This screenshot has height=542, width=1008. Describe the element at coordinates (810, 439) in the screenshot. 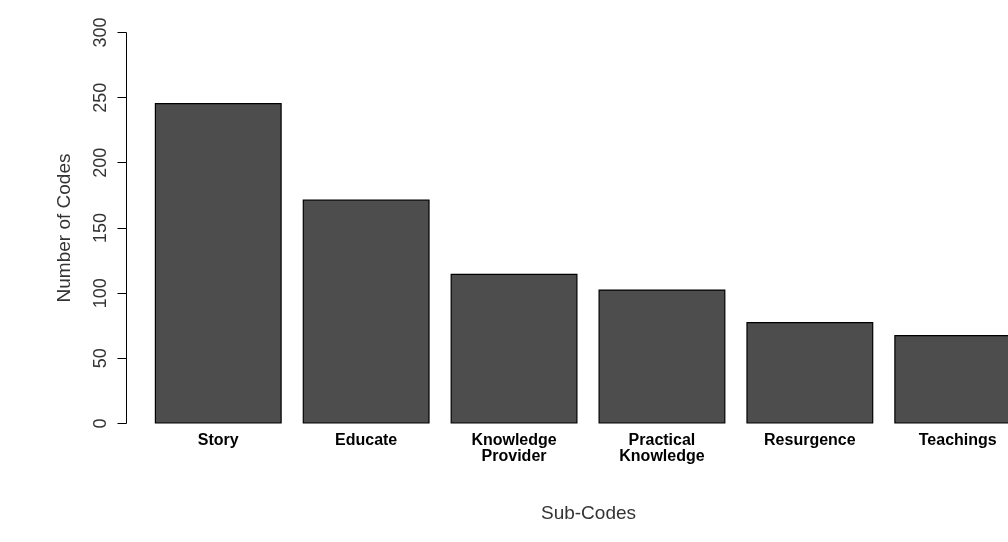

I see `x-tick-label: Resurgence` at that location.